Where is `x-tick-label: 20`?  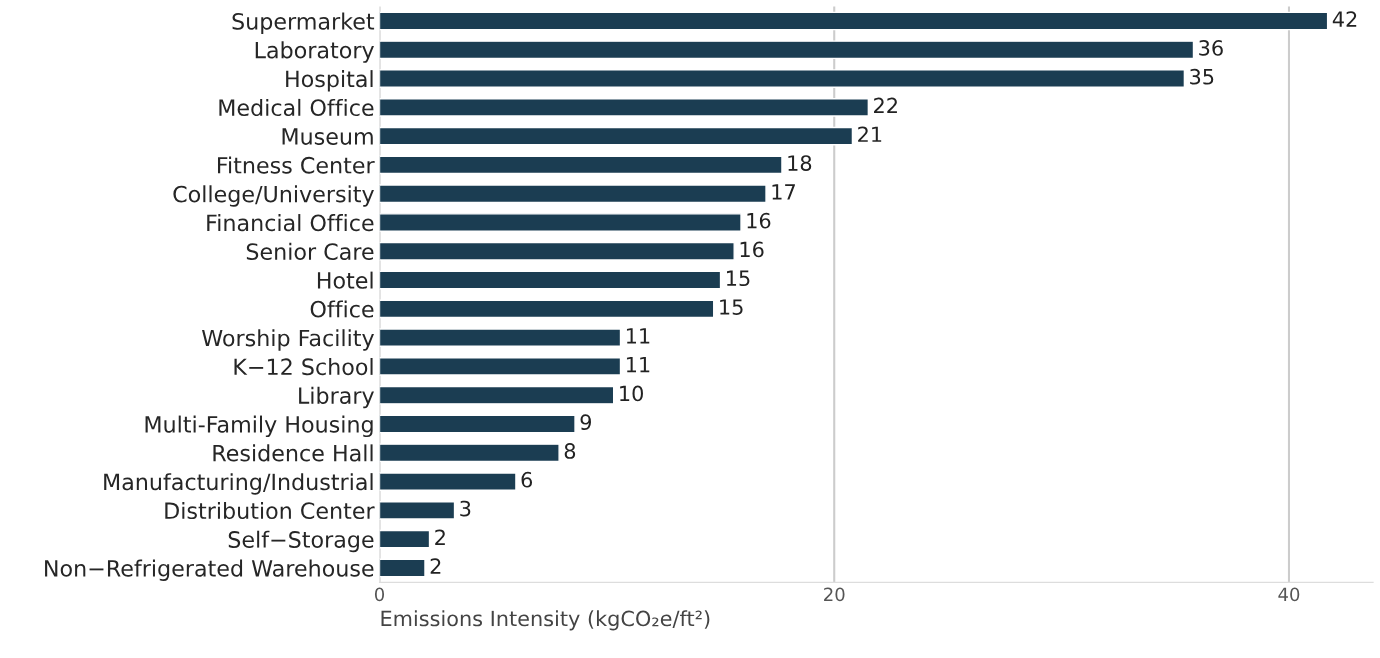
x-tick-label: 20 is located at coordinates (834, 594).